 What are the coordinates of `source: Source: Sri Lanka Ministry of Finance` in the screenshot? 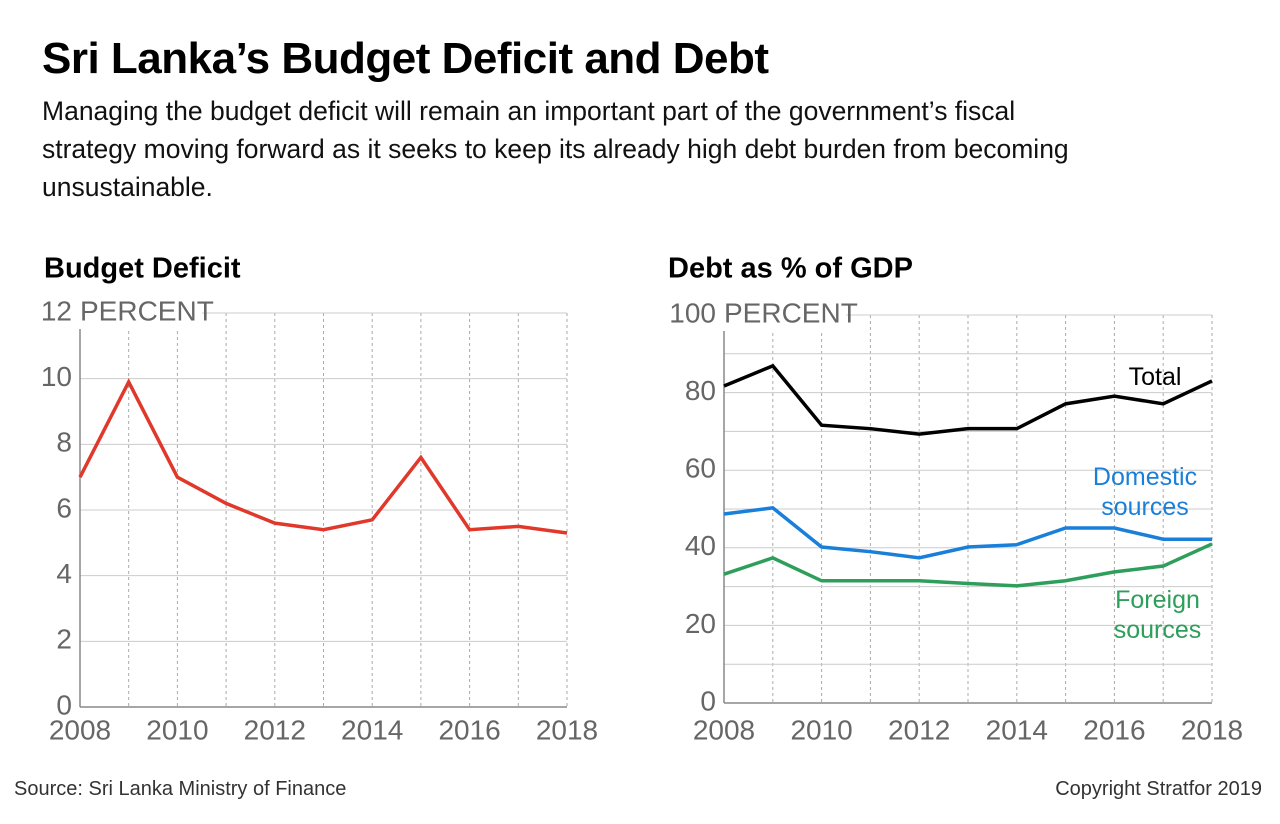 It's located at (180, 789).